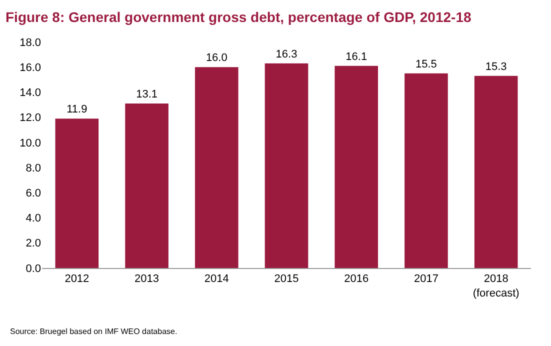  I want to click on y-tick-label: 6.0, so click(33, 194).